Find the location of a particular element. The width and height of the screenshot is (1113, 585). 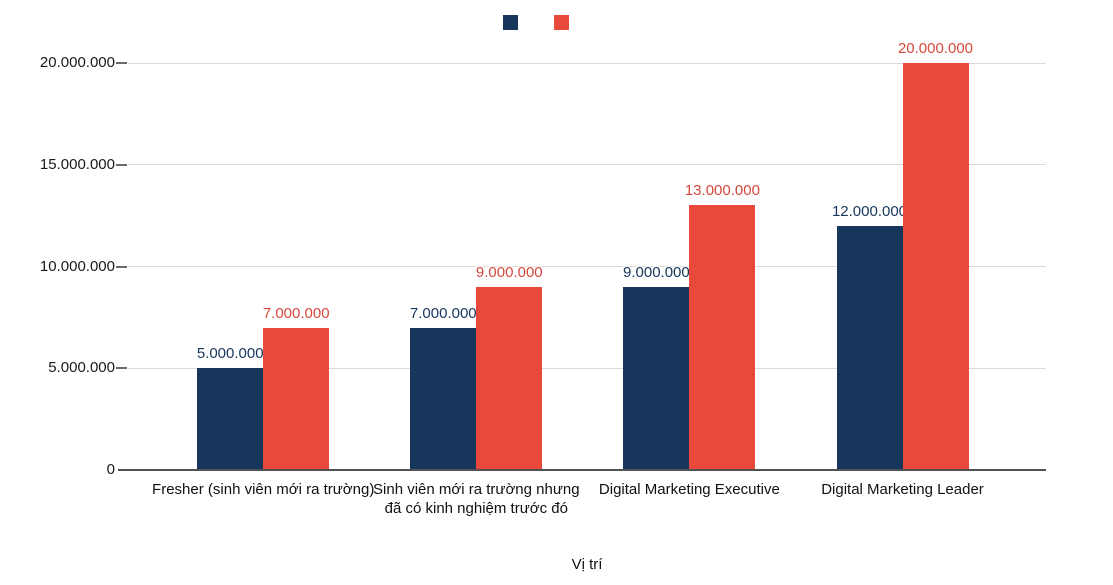

y-tick-label: 15.000.000 is located at coordinates (77, 164).